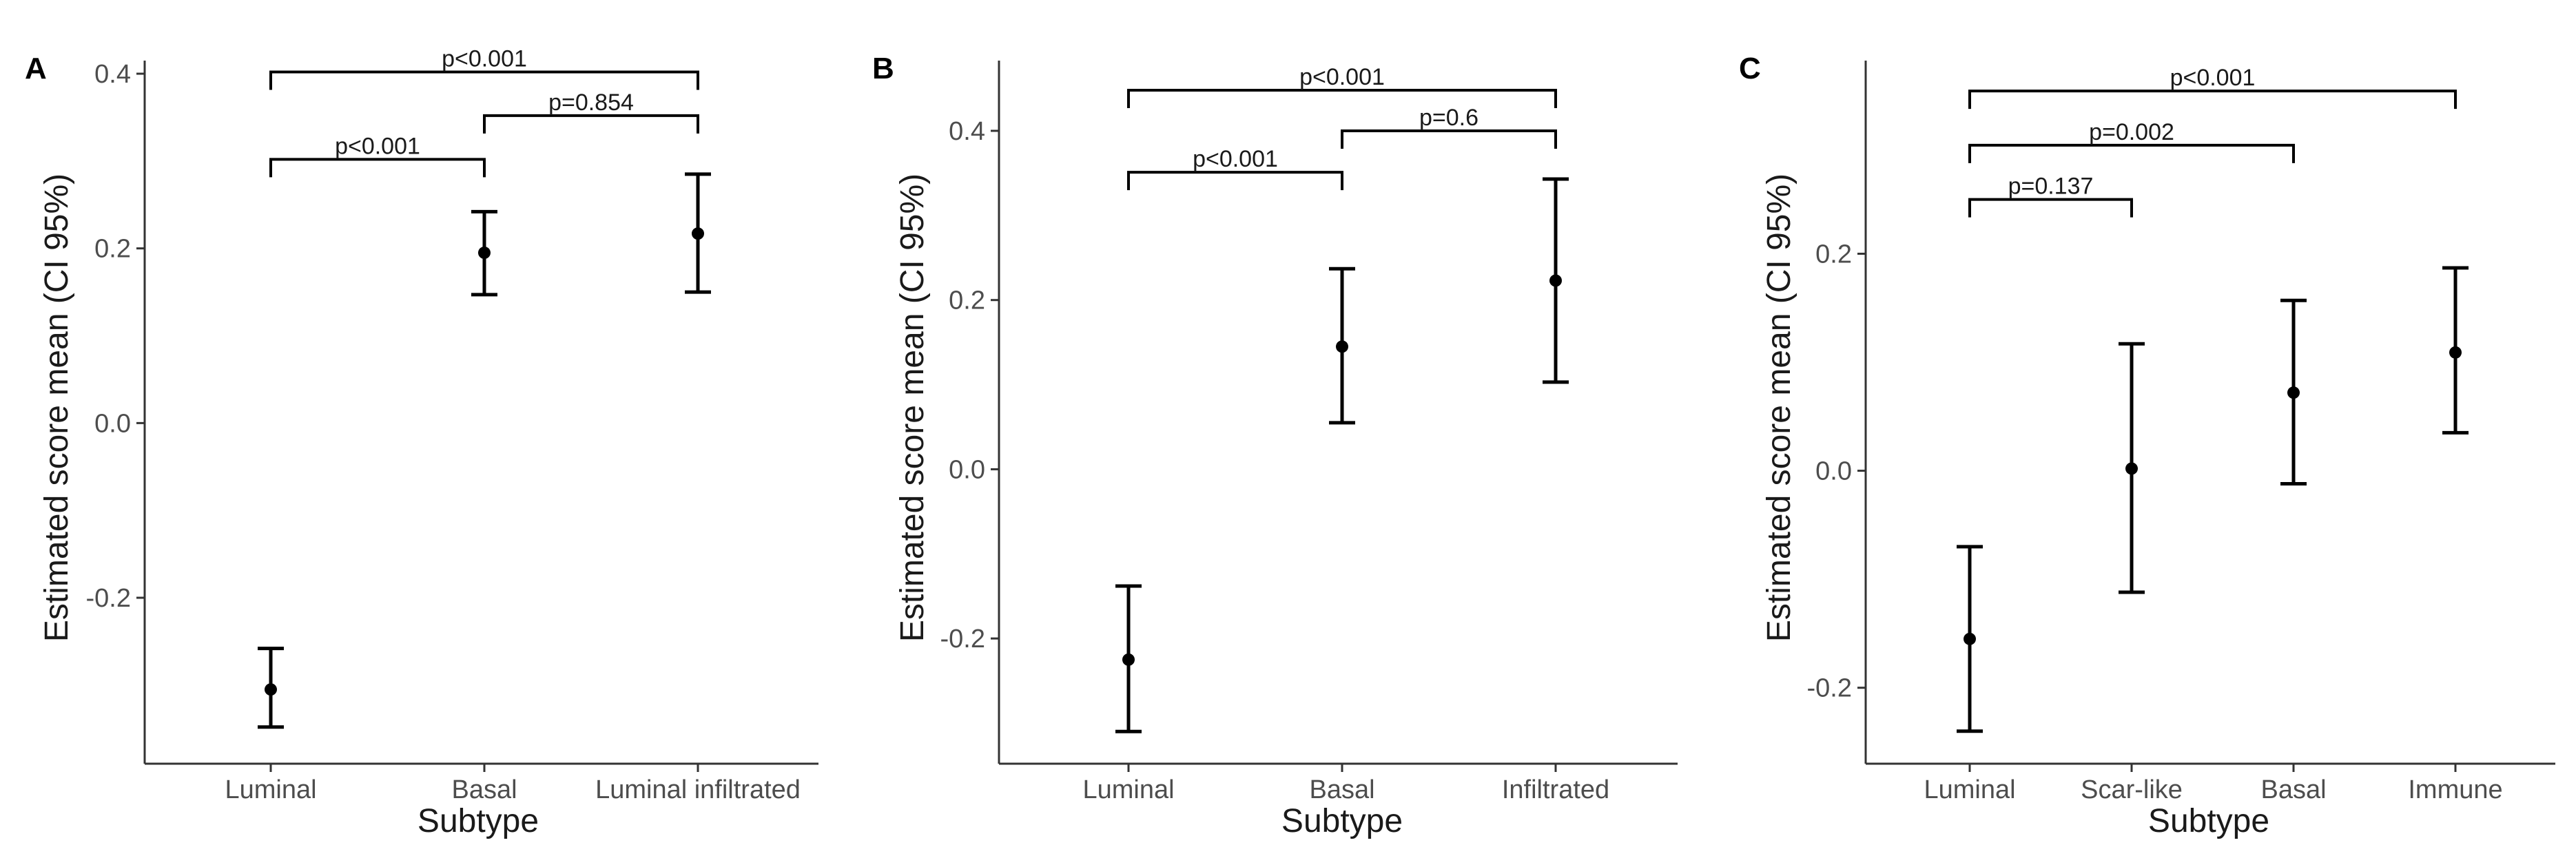  What do you see at coordinates (967, 131) in the screenshot?
I see `y-tick-label-b: 0.4` at bounding box center [967, 131].